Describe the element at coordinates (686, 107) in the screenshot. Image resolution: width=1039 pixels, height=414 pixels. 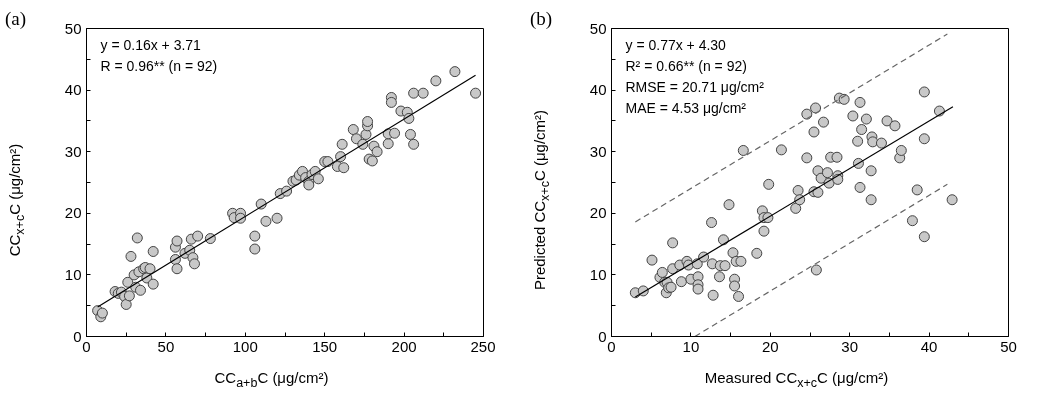
I see `annotation: MAE = 4.53 μg/cm²` at that location.